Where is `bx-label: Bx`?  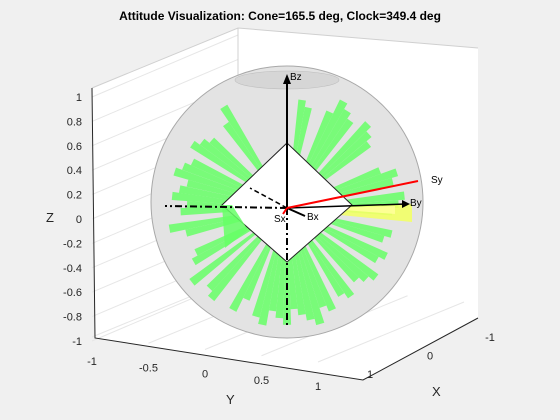
bx-label: Bx is located at coordinates (313, 217).